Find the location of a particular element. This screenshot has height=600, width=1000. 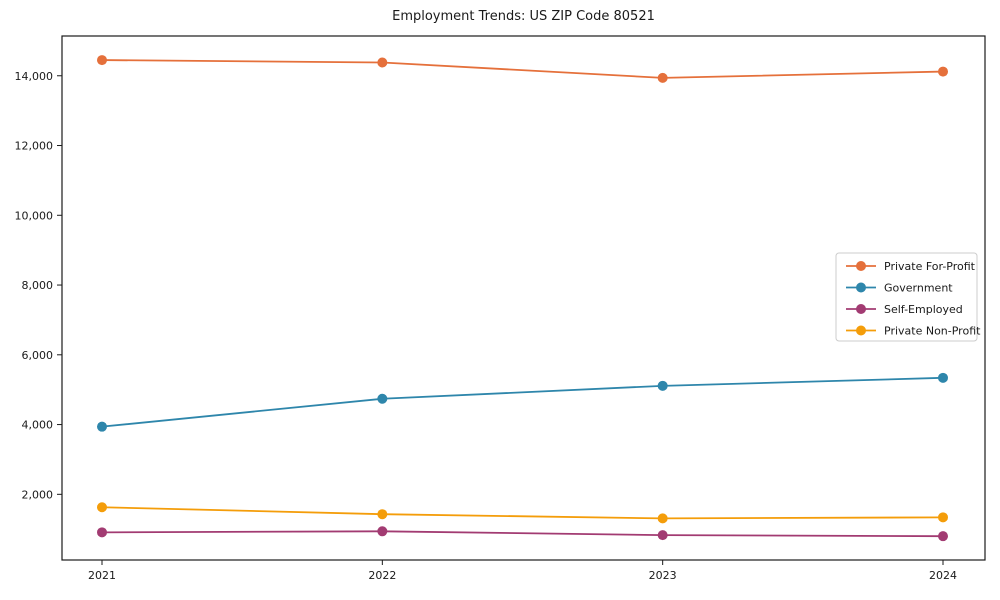

x-axis-tick-label: 2023 is located at coordinates (663, 575).